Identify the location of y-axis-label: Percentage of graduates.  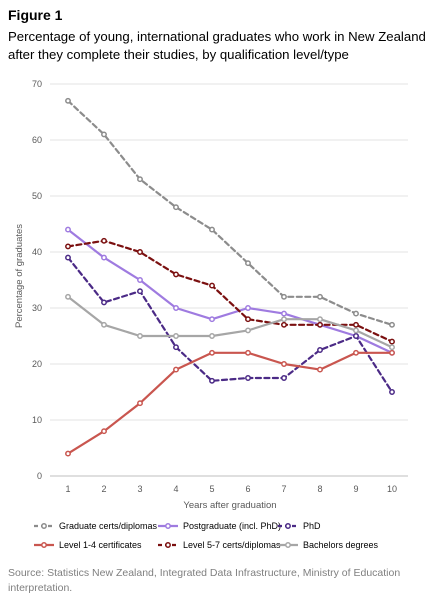
(19, 276).